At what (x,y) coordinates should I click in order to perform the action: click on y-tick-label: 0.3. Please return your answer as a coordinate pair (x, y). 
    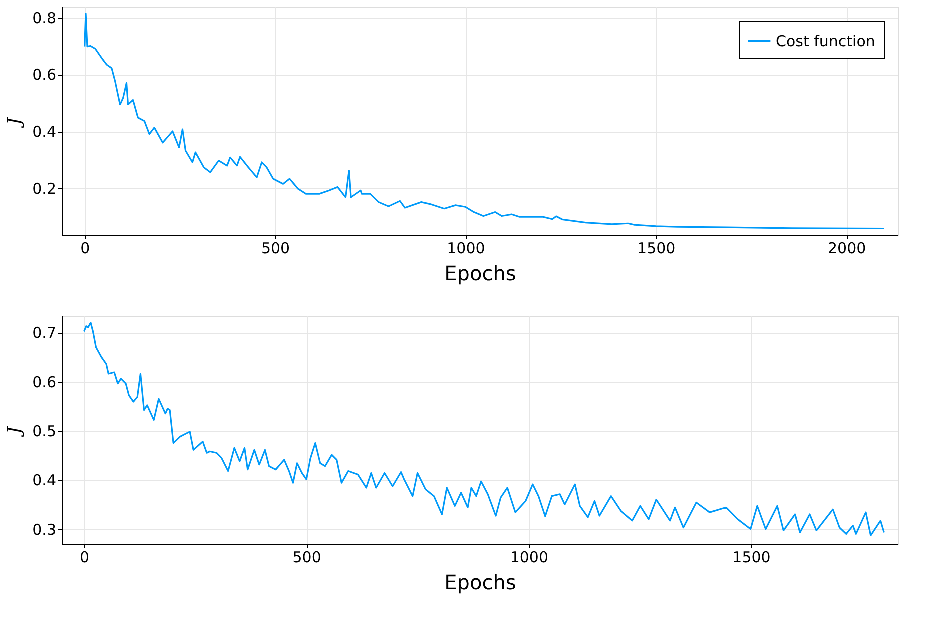
    Looking at the image, I should click on (44, 529).